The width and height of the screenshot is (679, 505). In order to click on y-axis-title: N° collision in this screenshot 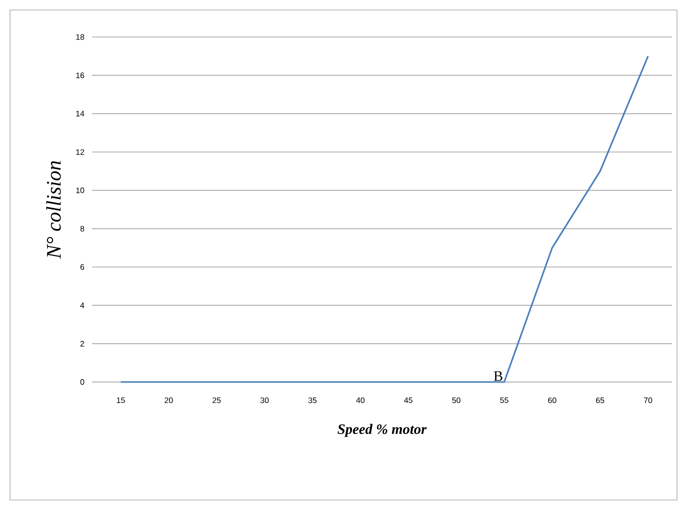, I will do `click(53, 210)`.